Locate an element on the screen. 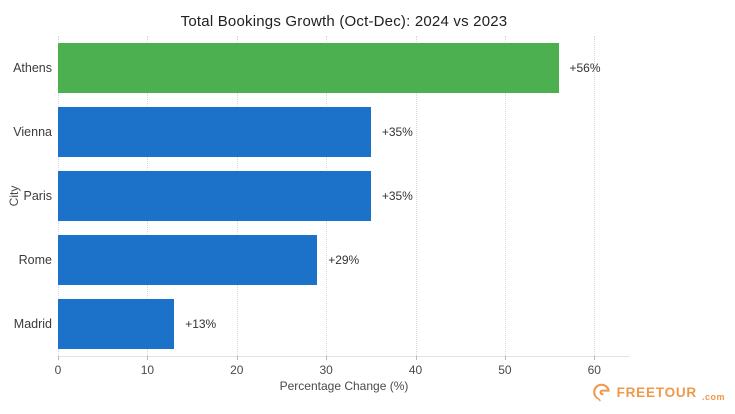 This screenshot has width=735, height=414. xtick-label-30: 30 is located at coordinates (326, 370).